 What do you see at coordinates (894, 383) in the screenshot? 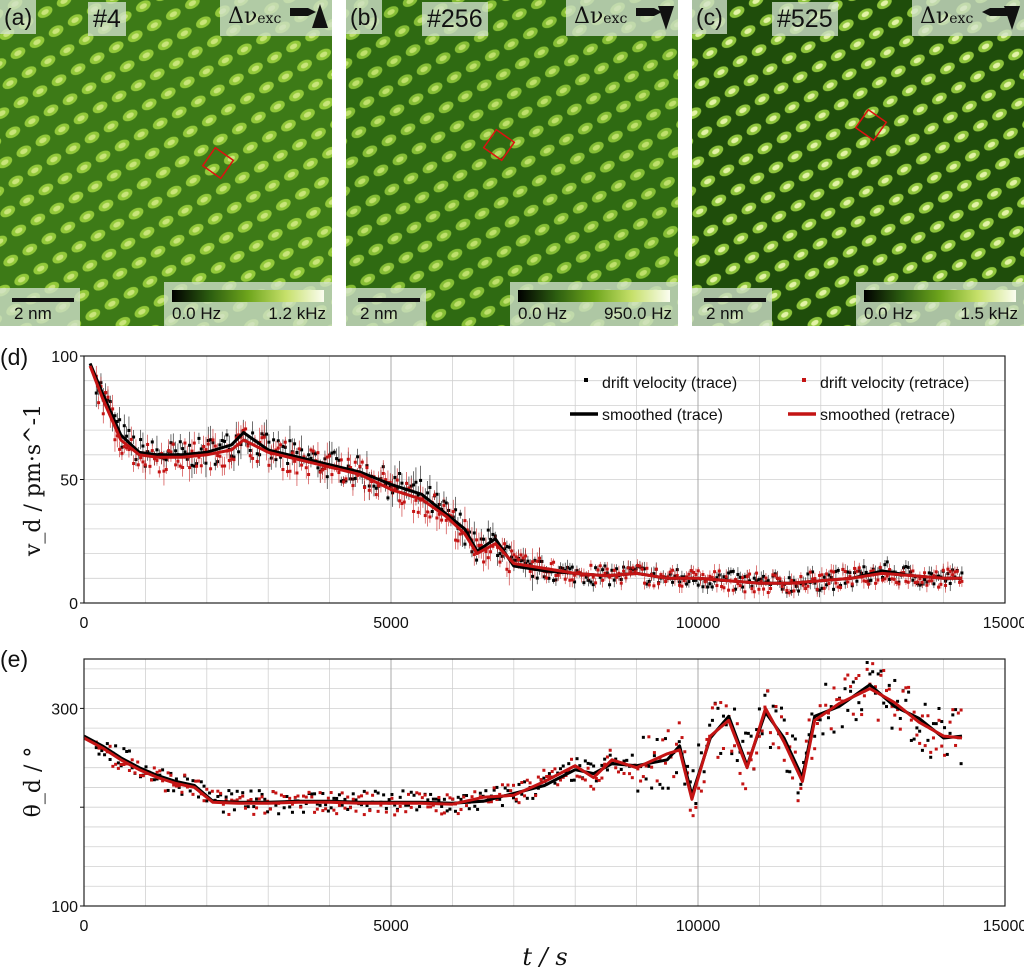
I see `legend-label: drift velocity (retrace)` at bounding box center [894, 383].